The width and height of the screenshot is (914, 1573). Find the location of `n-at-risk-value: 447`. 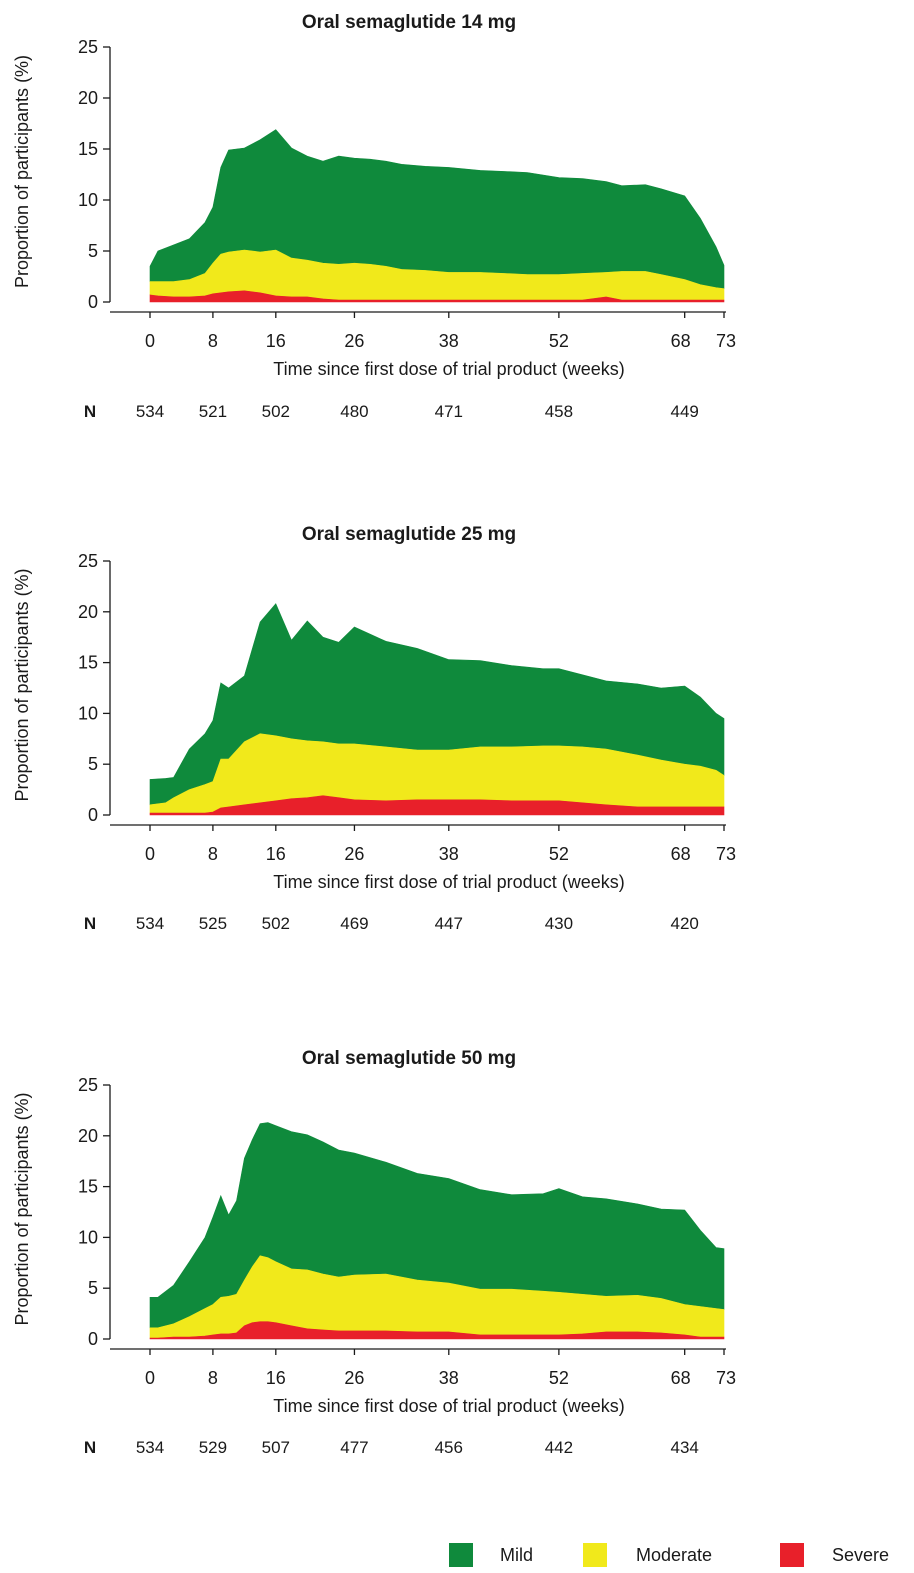

n-at-risk-value: 447 is located at coordinates (449, 923).